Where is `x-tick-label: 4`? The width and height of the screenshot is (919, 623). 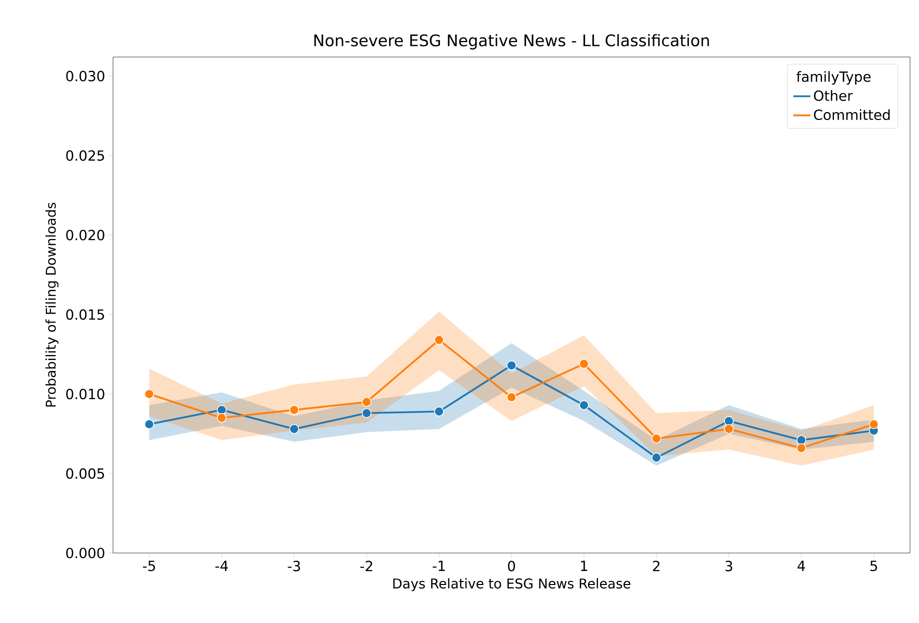 x-tick-label: 4 is located at coordinates (801, 565).